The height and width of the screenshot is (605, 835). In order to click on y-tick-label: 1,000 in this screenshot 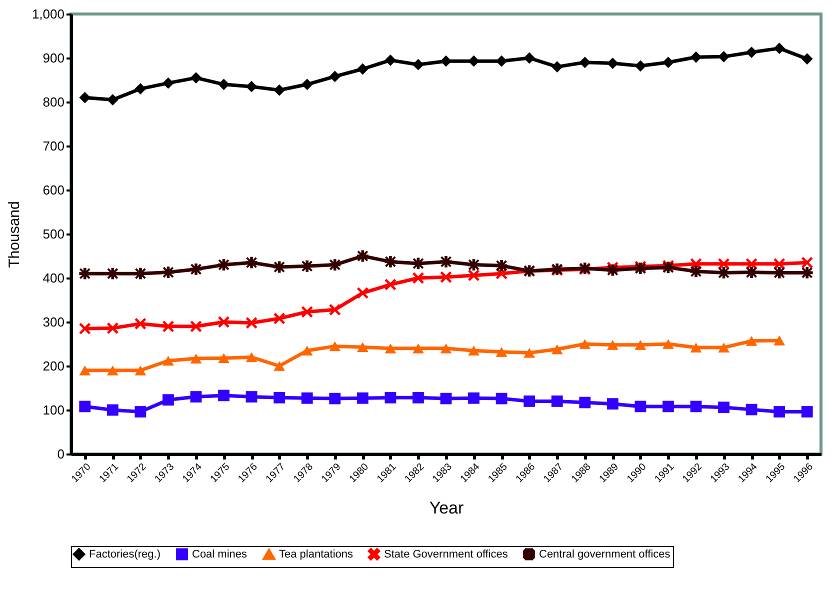, I will do `click(48, 14)`.